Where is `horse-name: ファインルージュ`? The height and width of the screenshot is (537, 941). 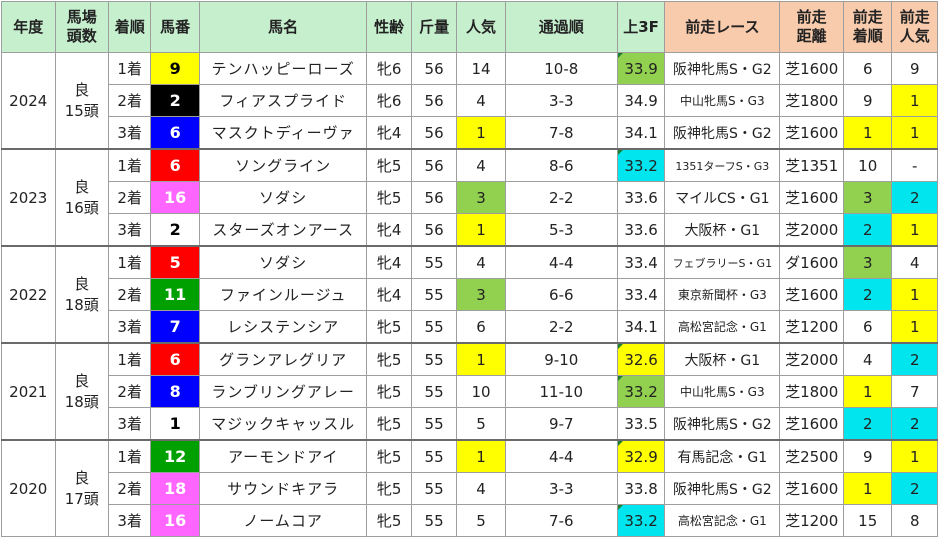
horse-name: ファインルージュ is located at coordinates (283, 294).